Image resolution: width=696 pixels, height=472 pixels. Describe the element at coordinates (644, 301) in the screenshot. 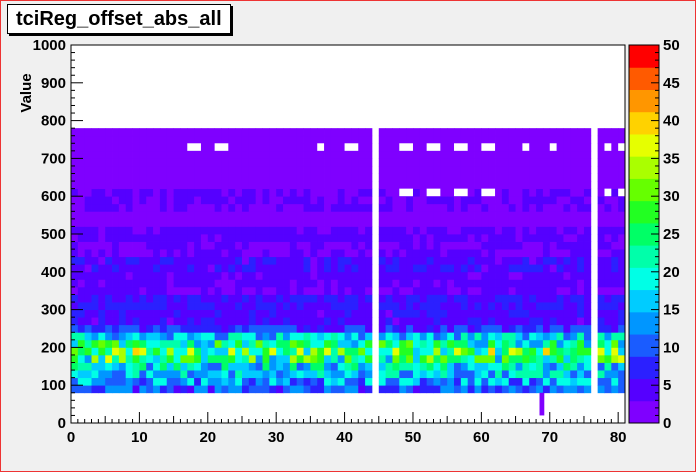

I see `palette-segment` at that location.